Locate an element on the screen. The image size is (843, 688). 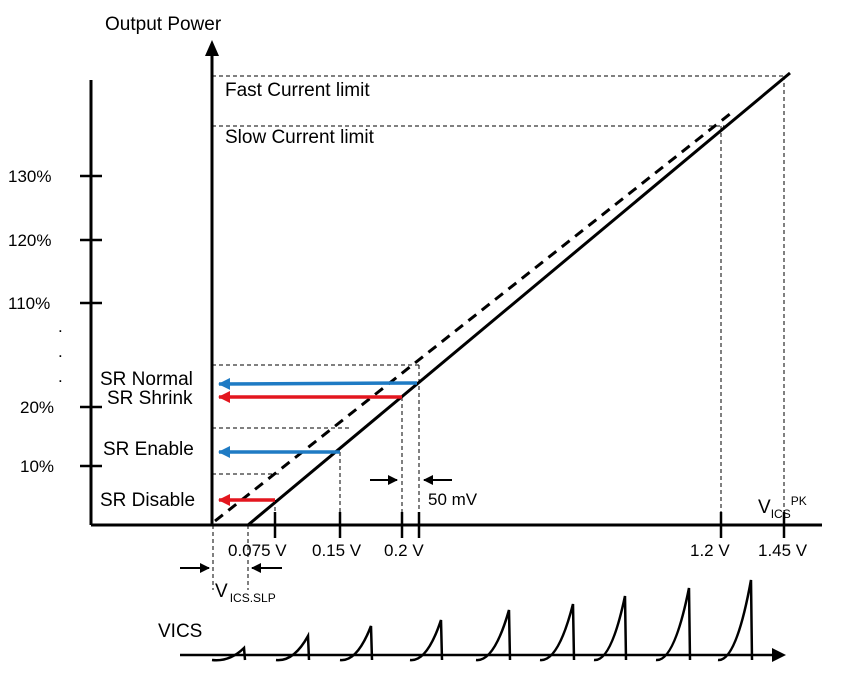
sr-normal-arrow is located at coordinates (318, 383).